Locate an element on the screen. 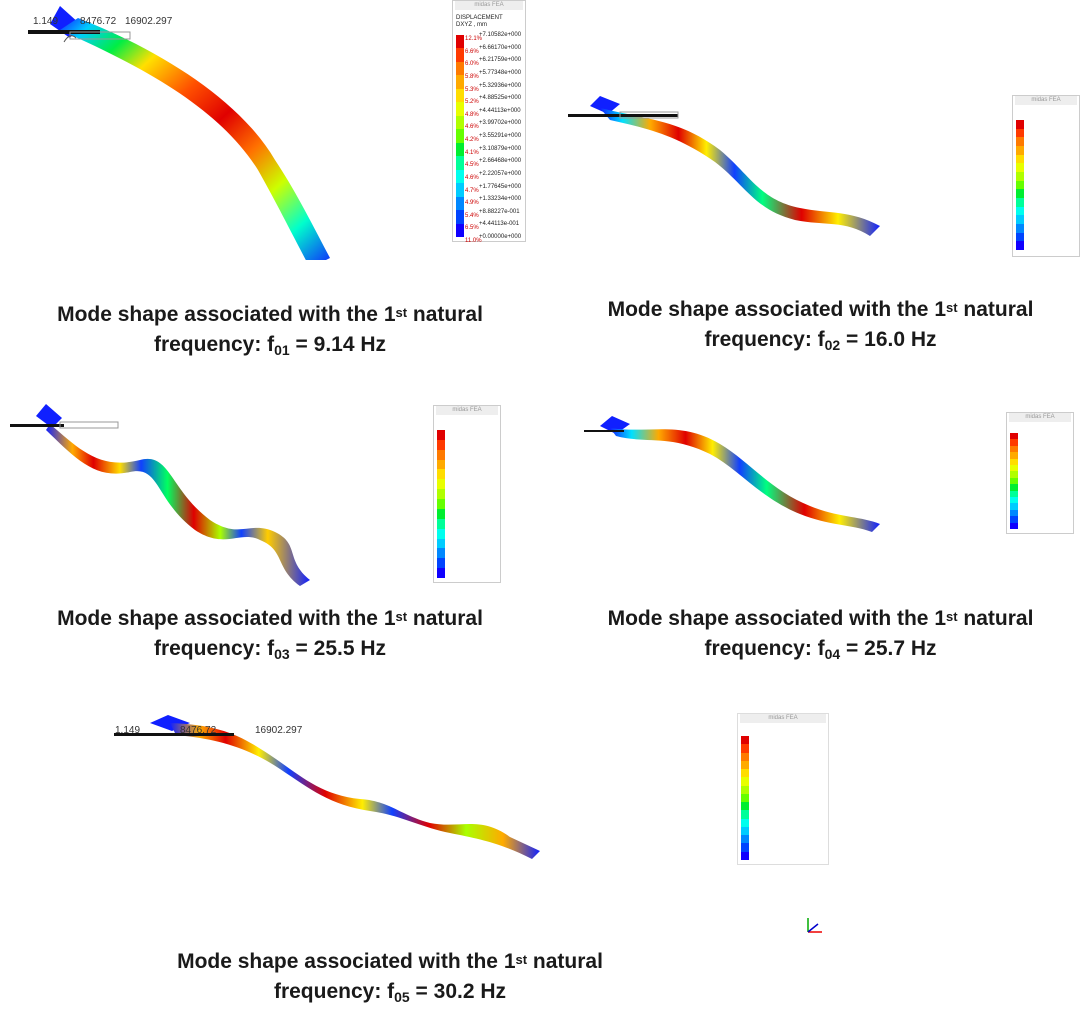 This screenshot has height=1012, width=1081. mode-shape-1-render is located at coordinates (179, 133).